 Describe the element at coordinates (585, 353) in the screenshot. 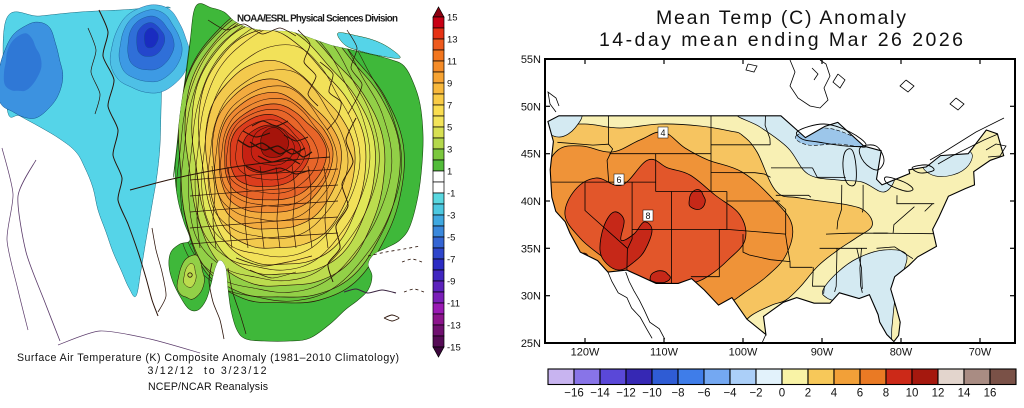

I see `svg-text: 120W` at that location.